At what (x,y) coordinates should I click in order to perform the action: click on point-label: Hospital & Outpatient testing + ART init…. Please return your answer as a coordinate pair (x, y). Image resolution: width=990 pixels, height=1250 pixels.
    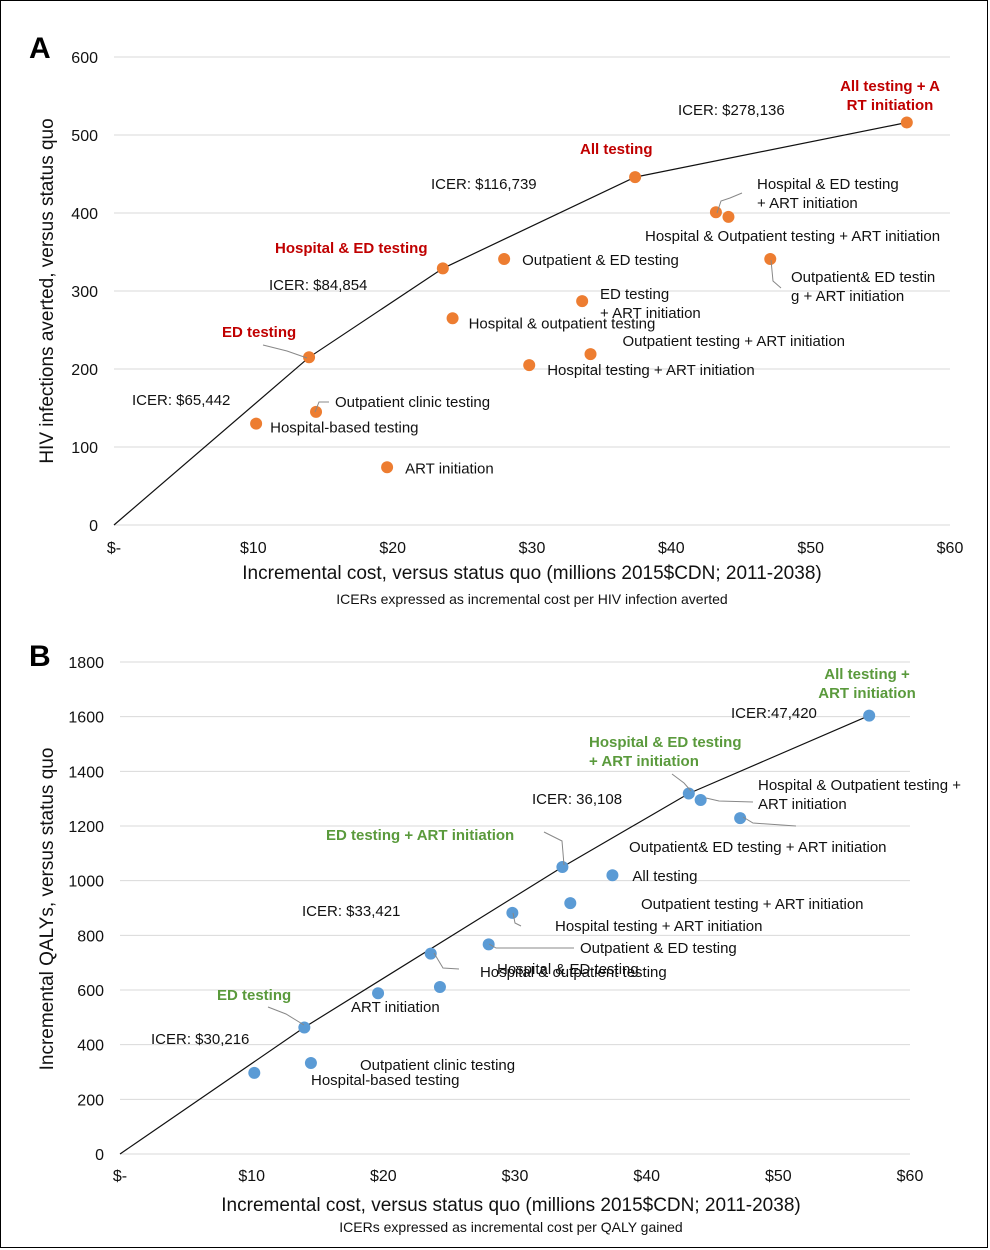
    Looking at the image, I should click on (792, 236).